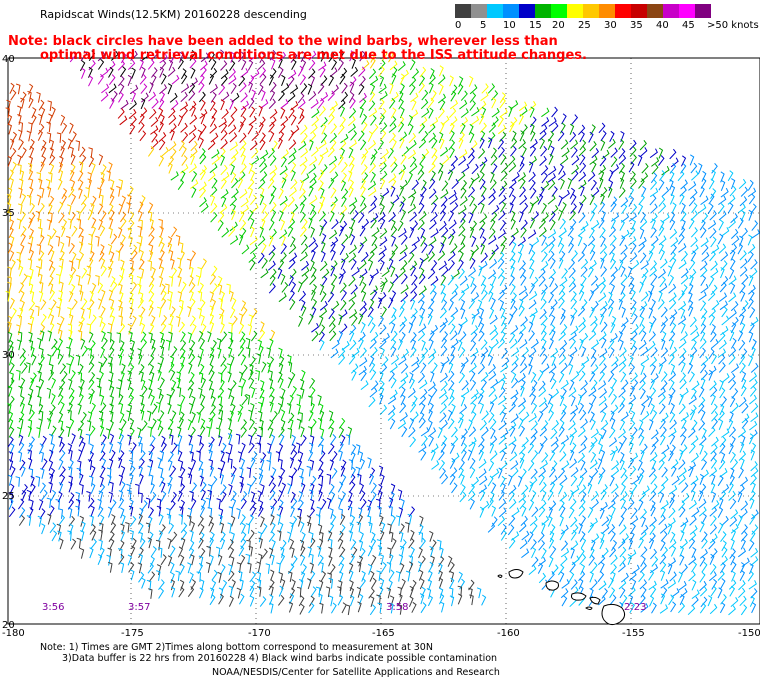 The width and height of the screenshot is (760, 688). Describe the element at coordinates (458, 25) in the screenshot. I see `legend-label: 0` at that location.